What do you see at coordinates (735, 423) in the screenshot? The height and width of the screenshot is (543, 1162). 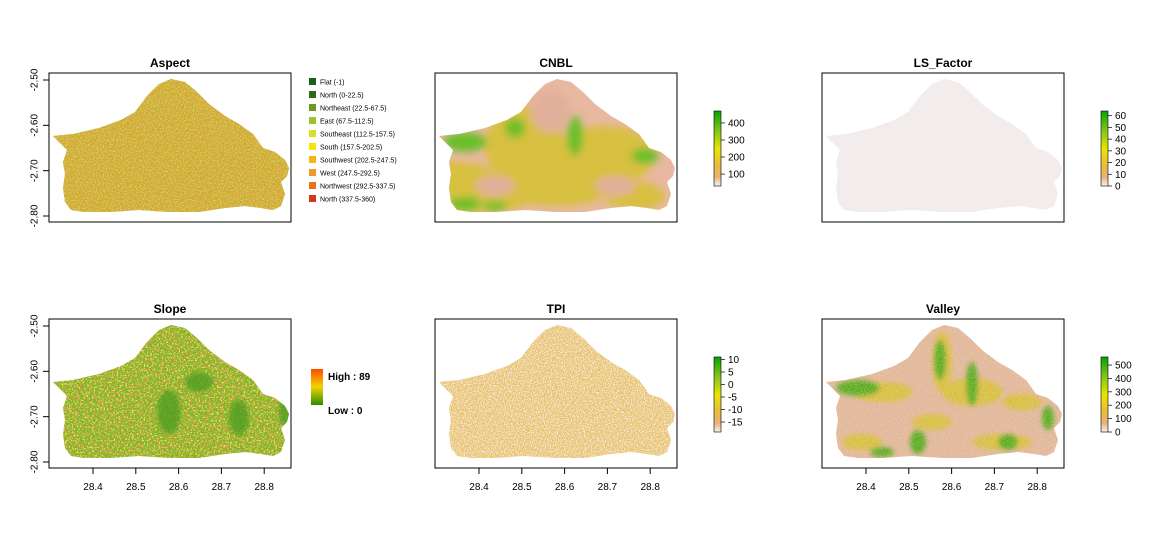 I see `colorbar-label: -15` at bounding box center [735, 423].